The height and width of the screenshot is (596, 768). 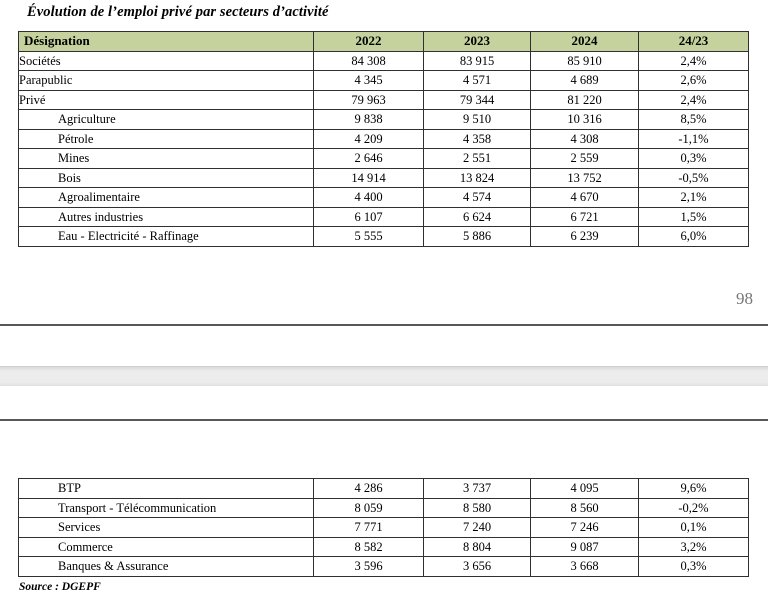 What do you see at coordinates (384, 325) in the screenshot?
I see `page1-bottom-edge` at bounding box center [384, 325].